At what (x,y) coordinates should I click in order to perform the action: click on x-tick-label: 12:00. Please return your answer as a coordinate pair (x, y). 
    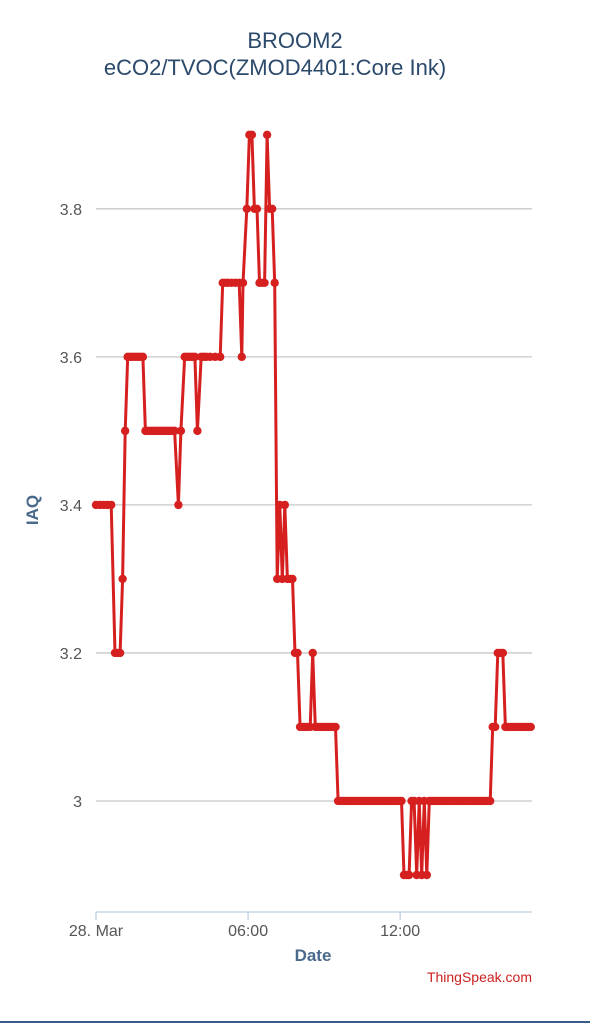
    Looking at the image, I should click on (400, 931).